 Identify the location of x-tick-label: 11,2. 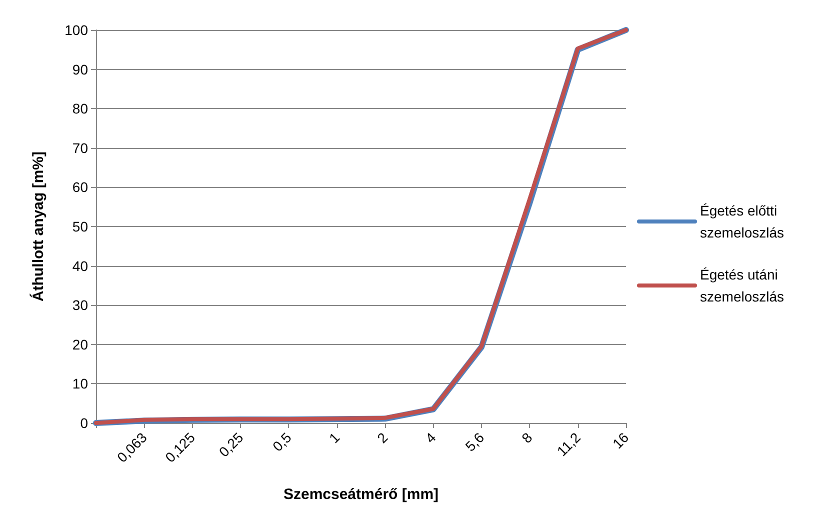
(569, 444).